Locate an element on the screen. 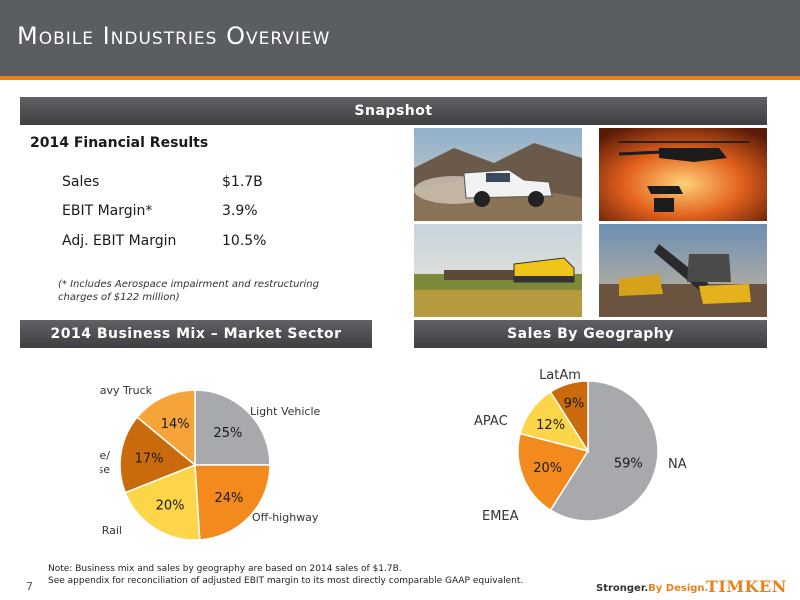  pie-slice-na is located at coordinates (604, 451).